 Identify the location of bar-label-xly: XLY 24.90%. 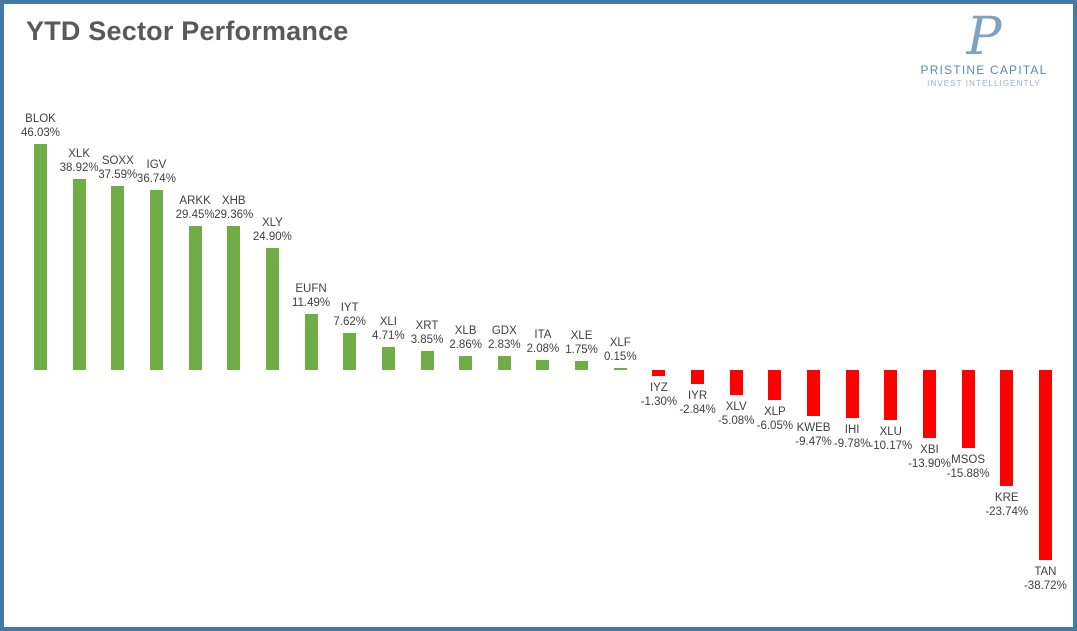
(272, 230).